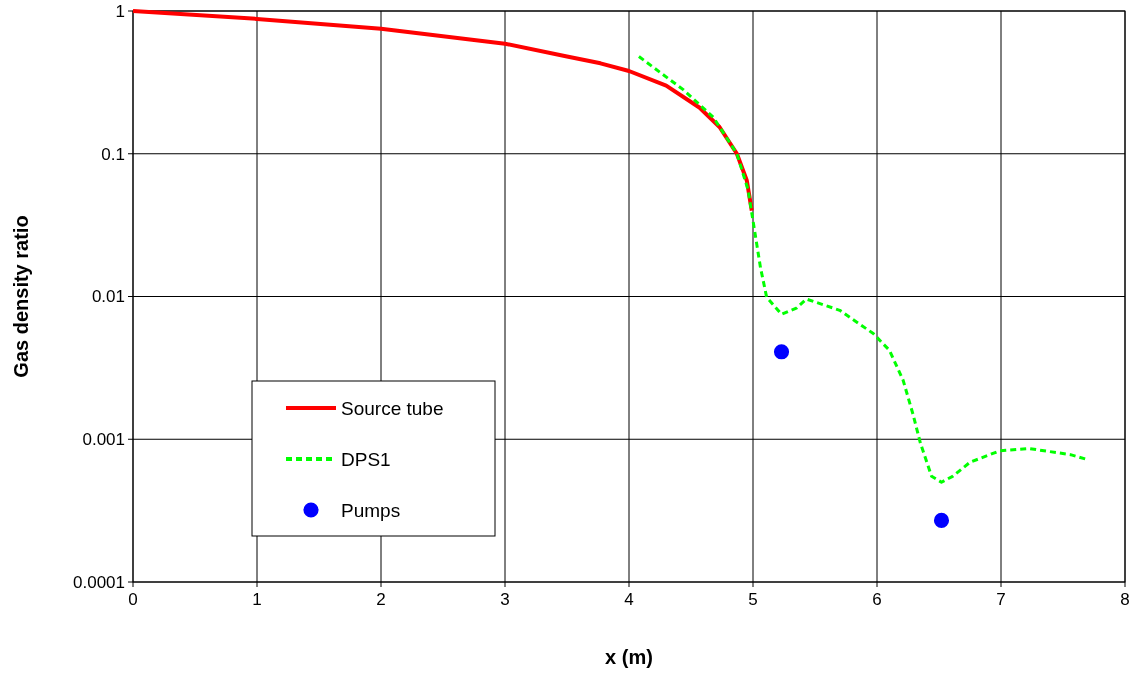  What do you see at coordinates (753, 599) in the screenshot?
I see `x-tick-label: 5` at bounding box center [753, 599].